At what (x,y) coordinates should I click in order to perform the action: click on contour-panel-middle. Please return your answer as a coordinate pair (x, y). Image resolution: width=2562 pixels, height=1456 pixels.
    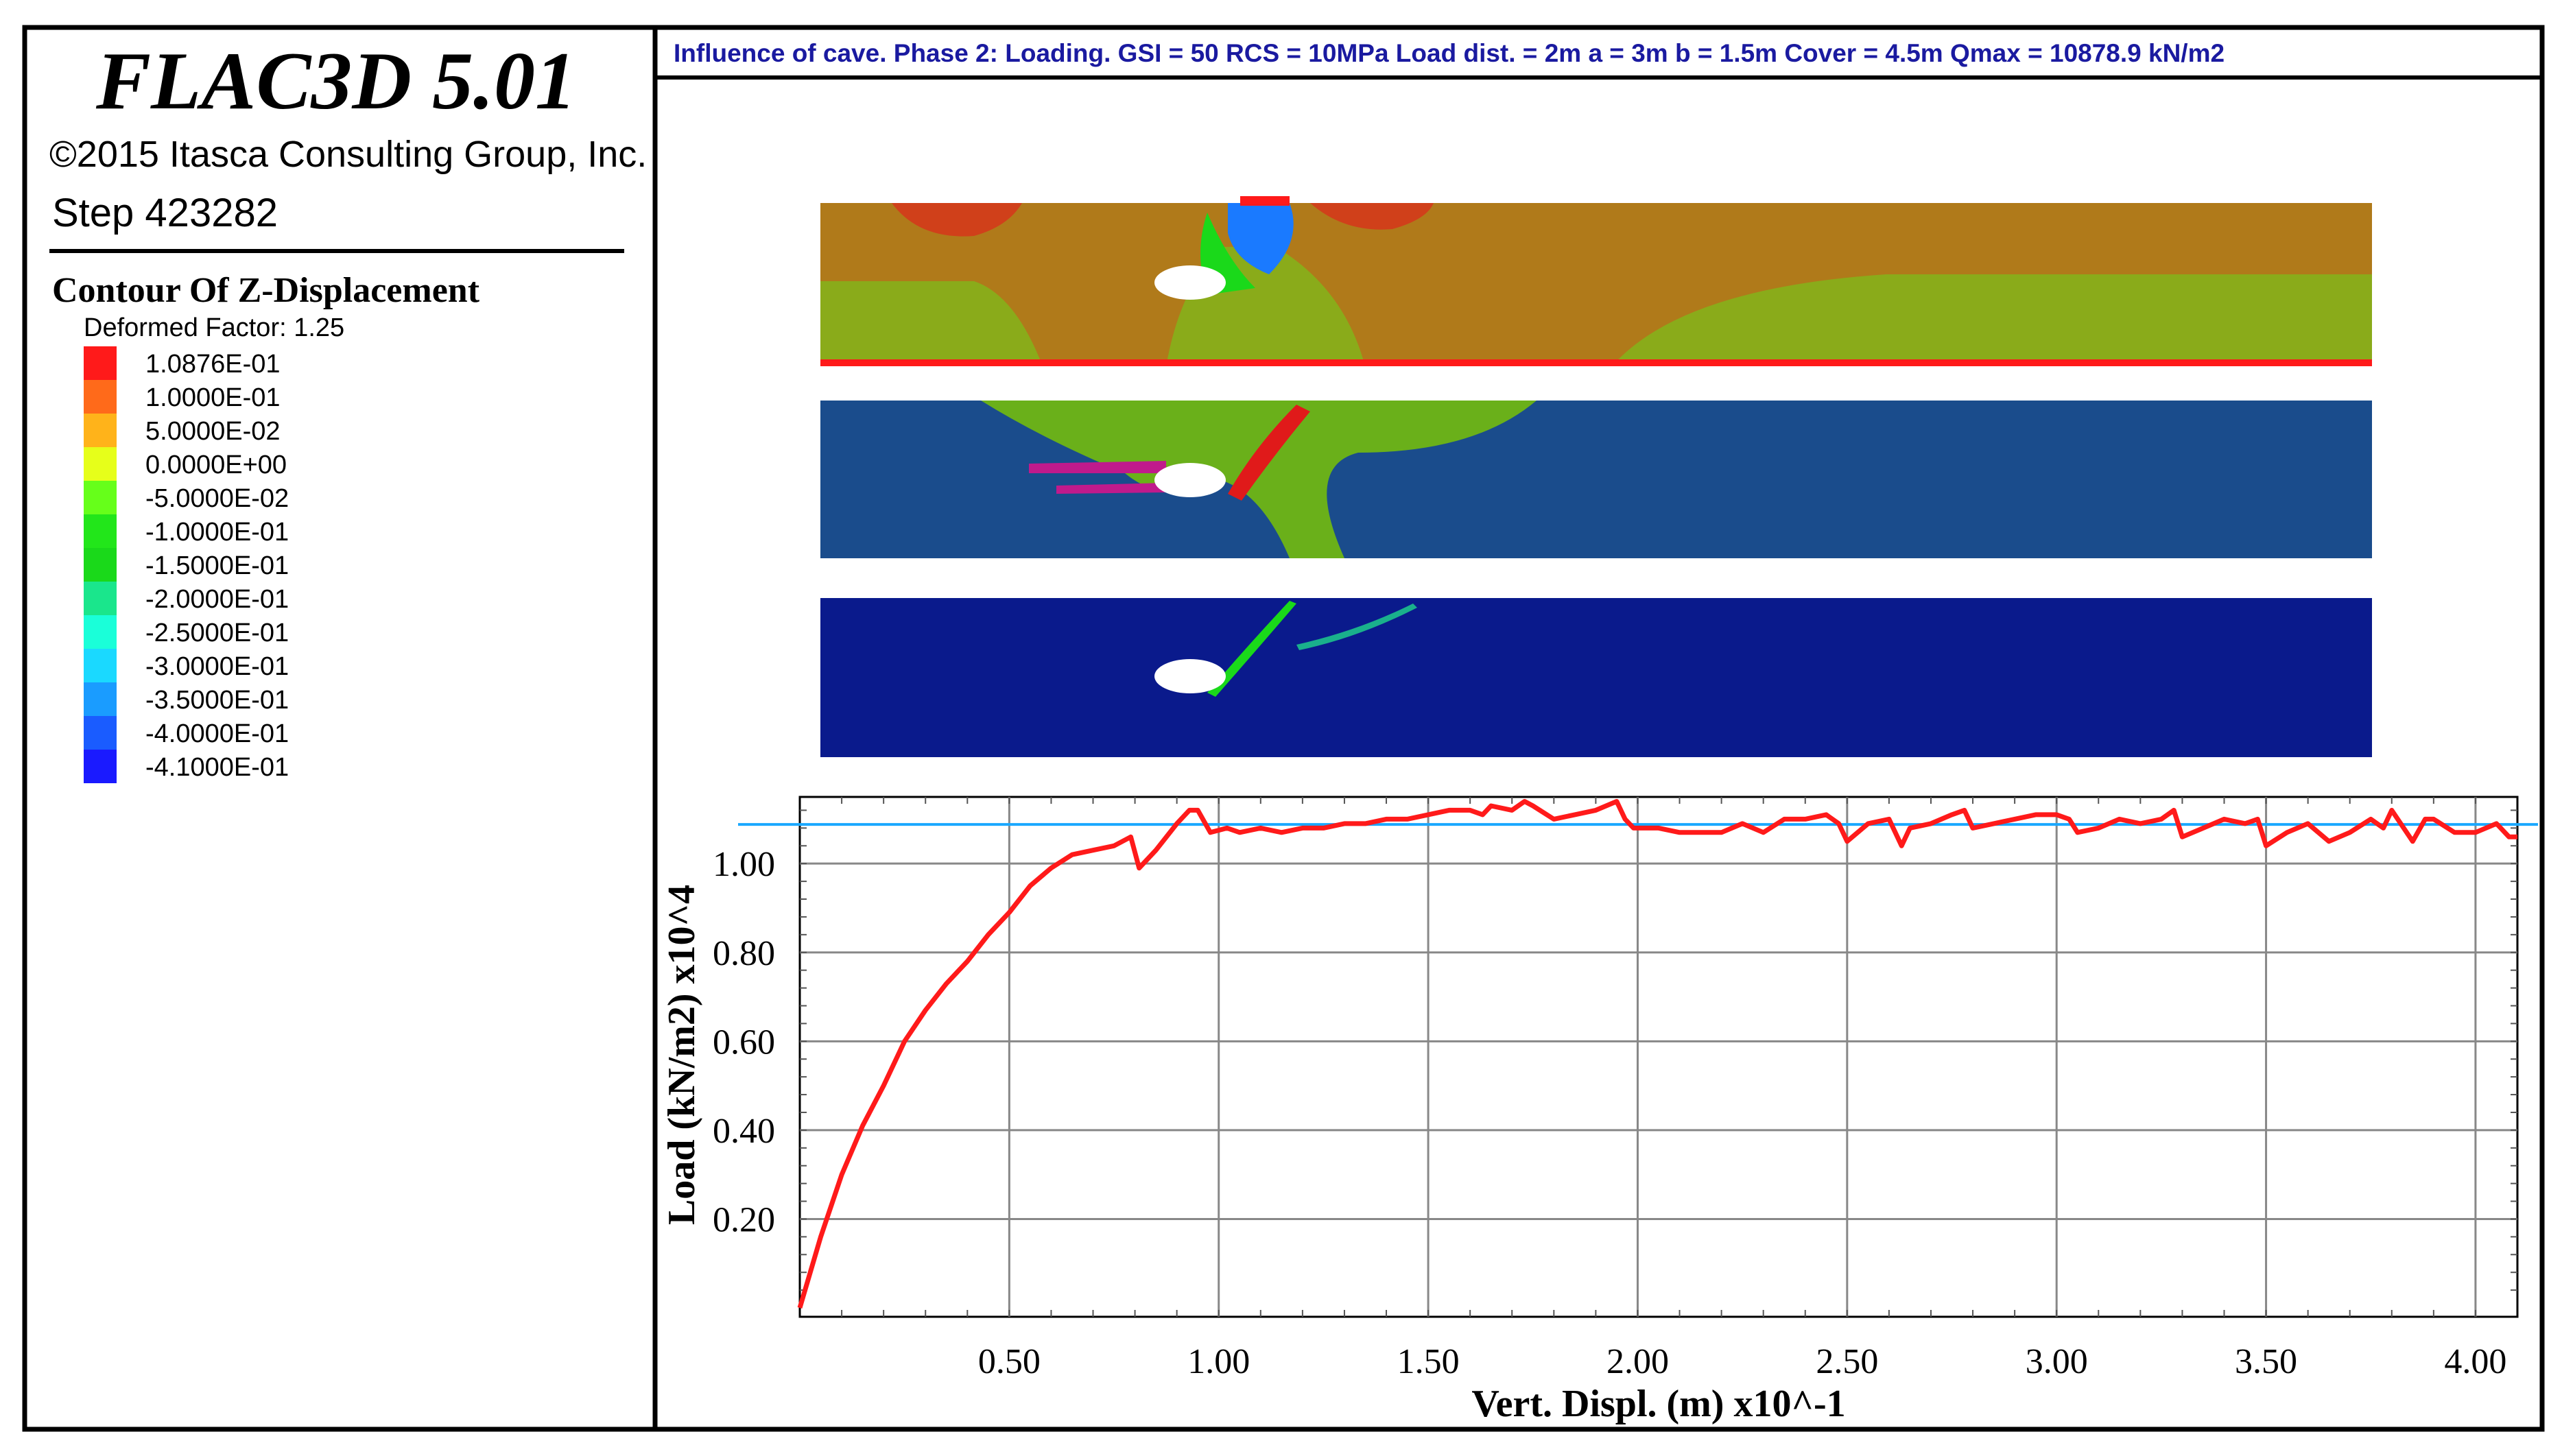
    Looking at the image, I should click on (1596, 479).